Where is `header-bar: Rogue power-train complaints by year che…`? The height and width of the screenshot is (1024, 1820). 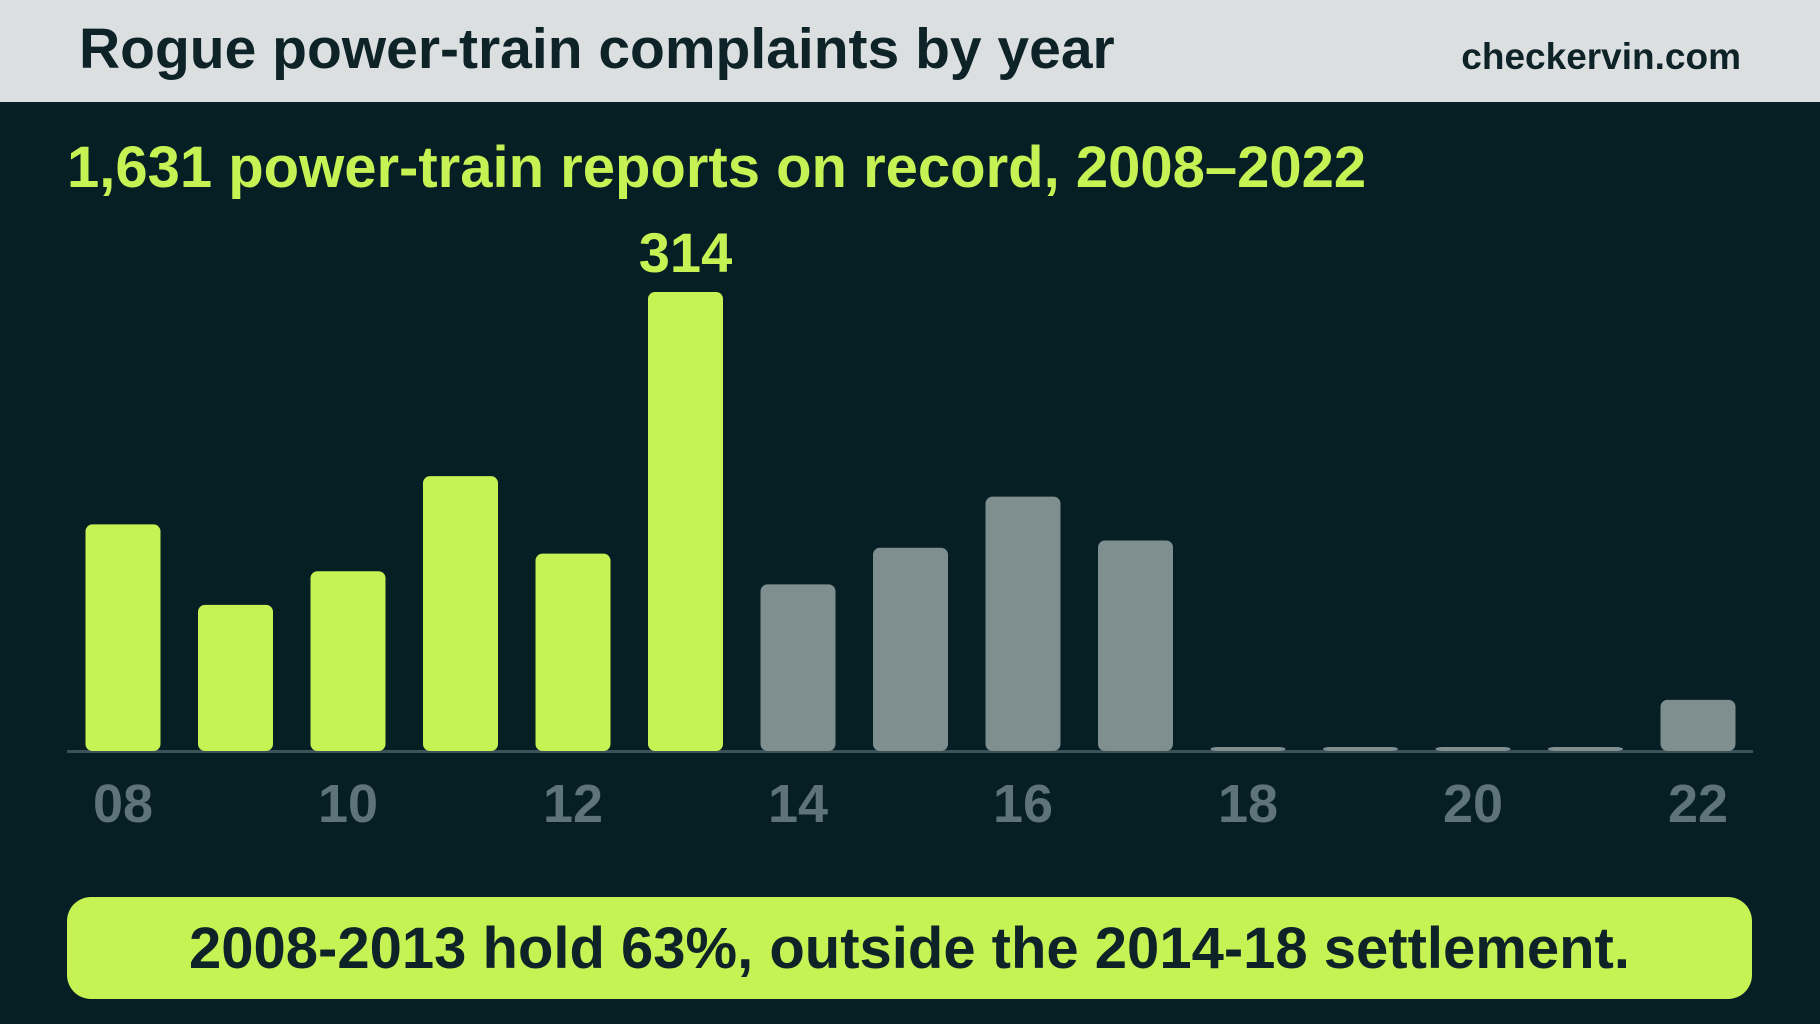
header-bar: Rogue power-train complaints by year che… is located at coordinates (910, 51).